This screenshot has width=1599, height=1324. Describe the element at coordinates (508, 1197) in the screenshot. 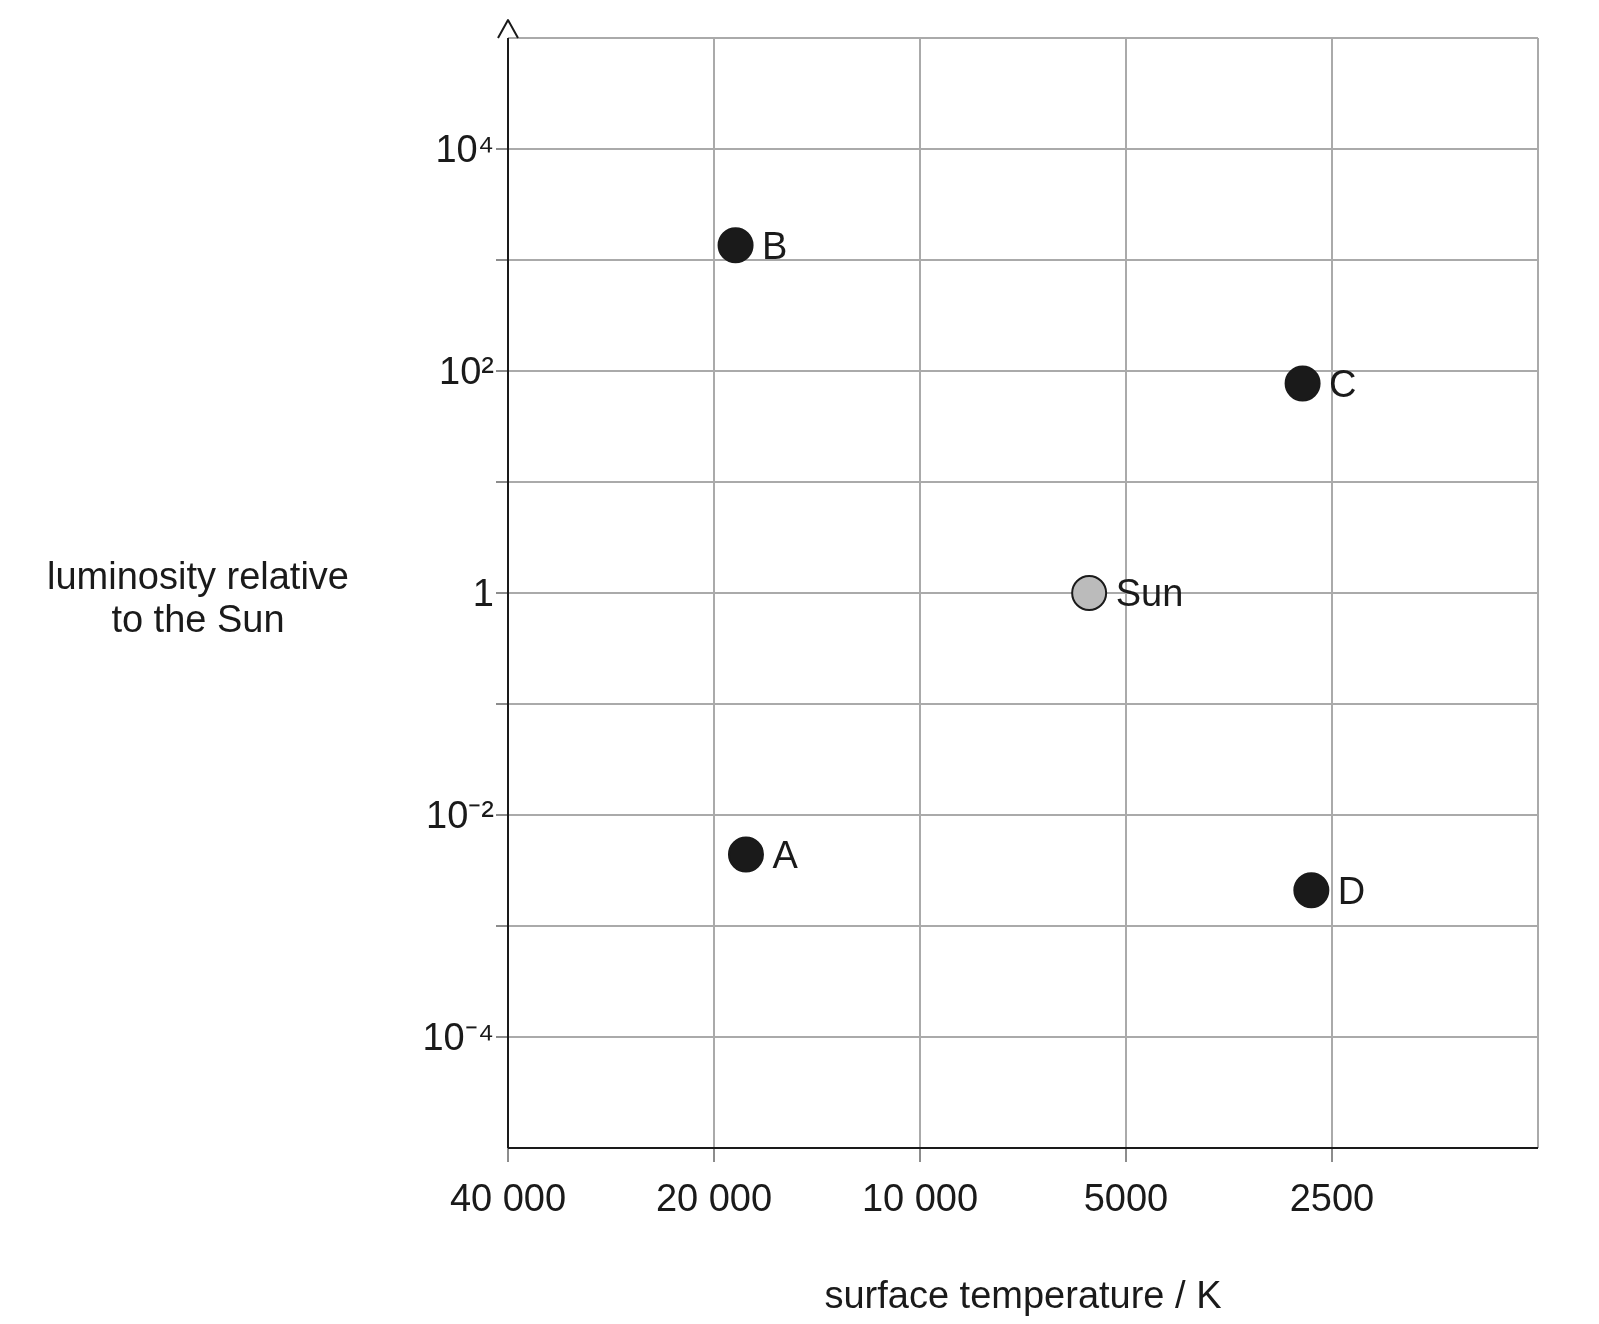

I see `x-tick-label: 40 000` at that location.